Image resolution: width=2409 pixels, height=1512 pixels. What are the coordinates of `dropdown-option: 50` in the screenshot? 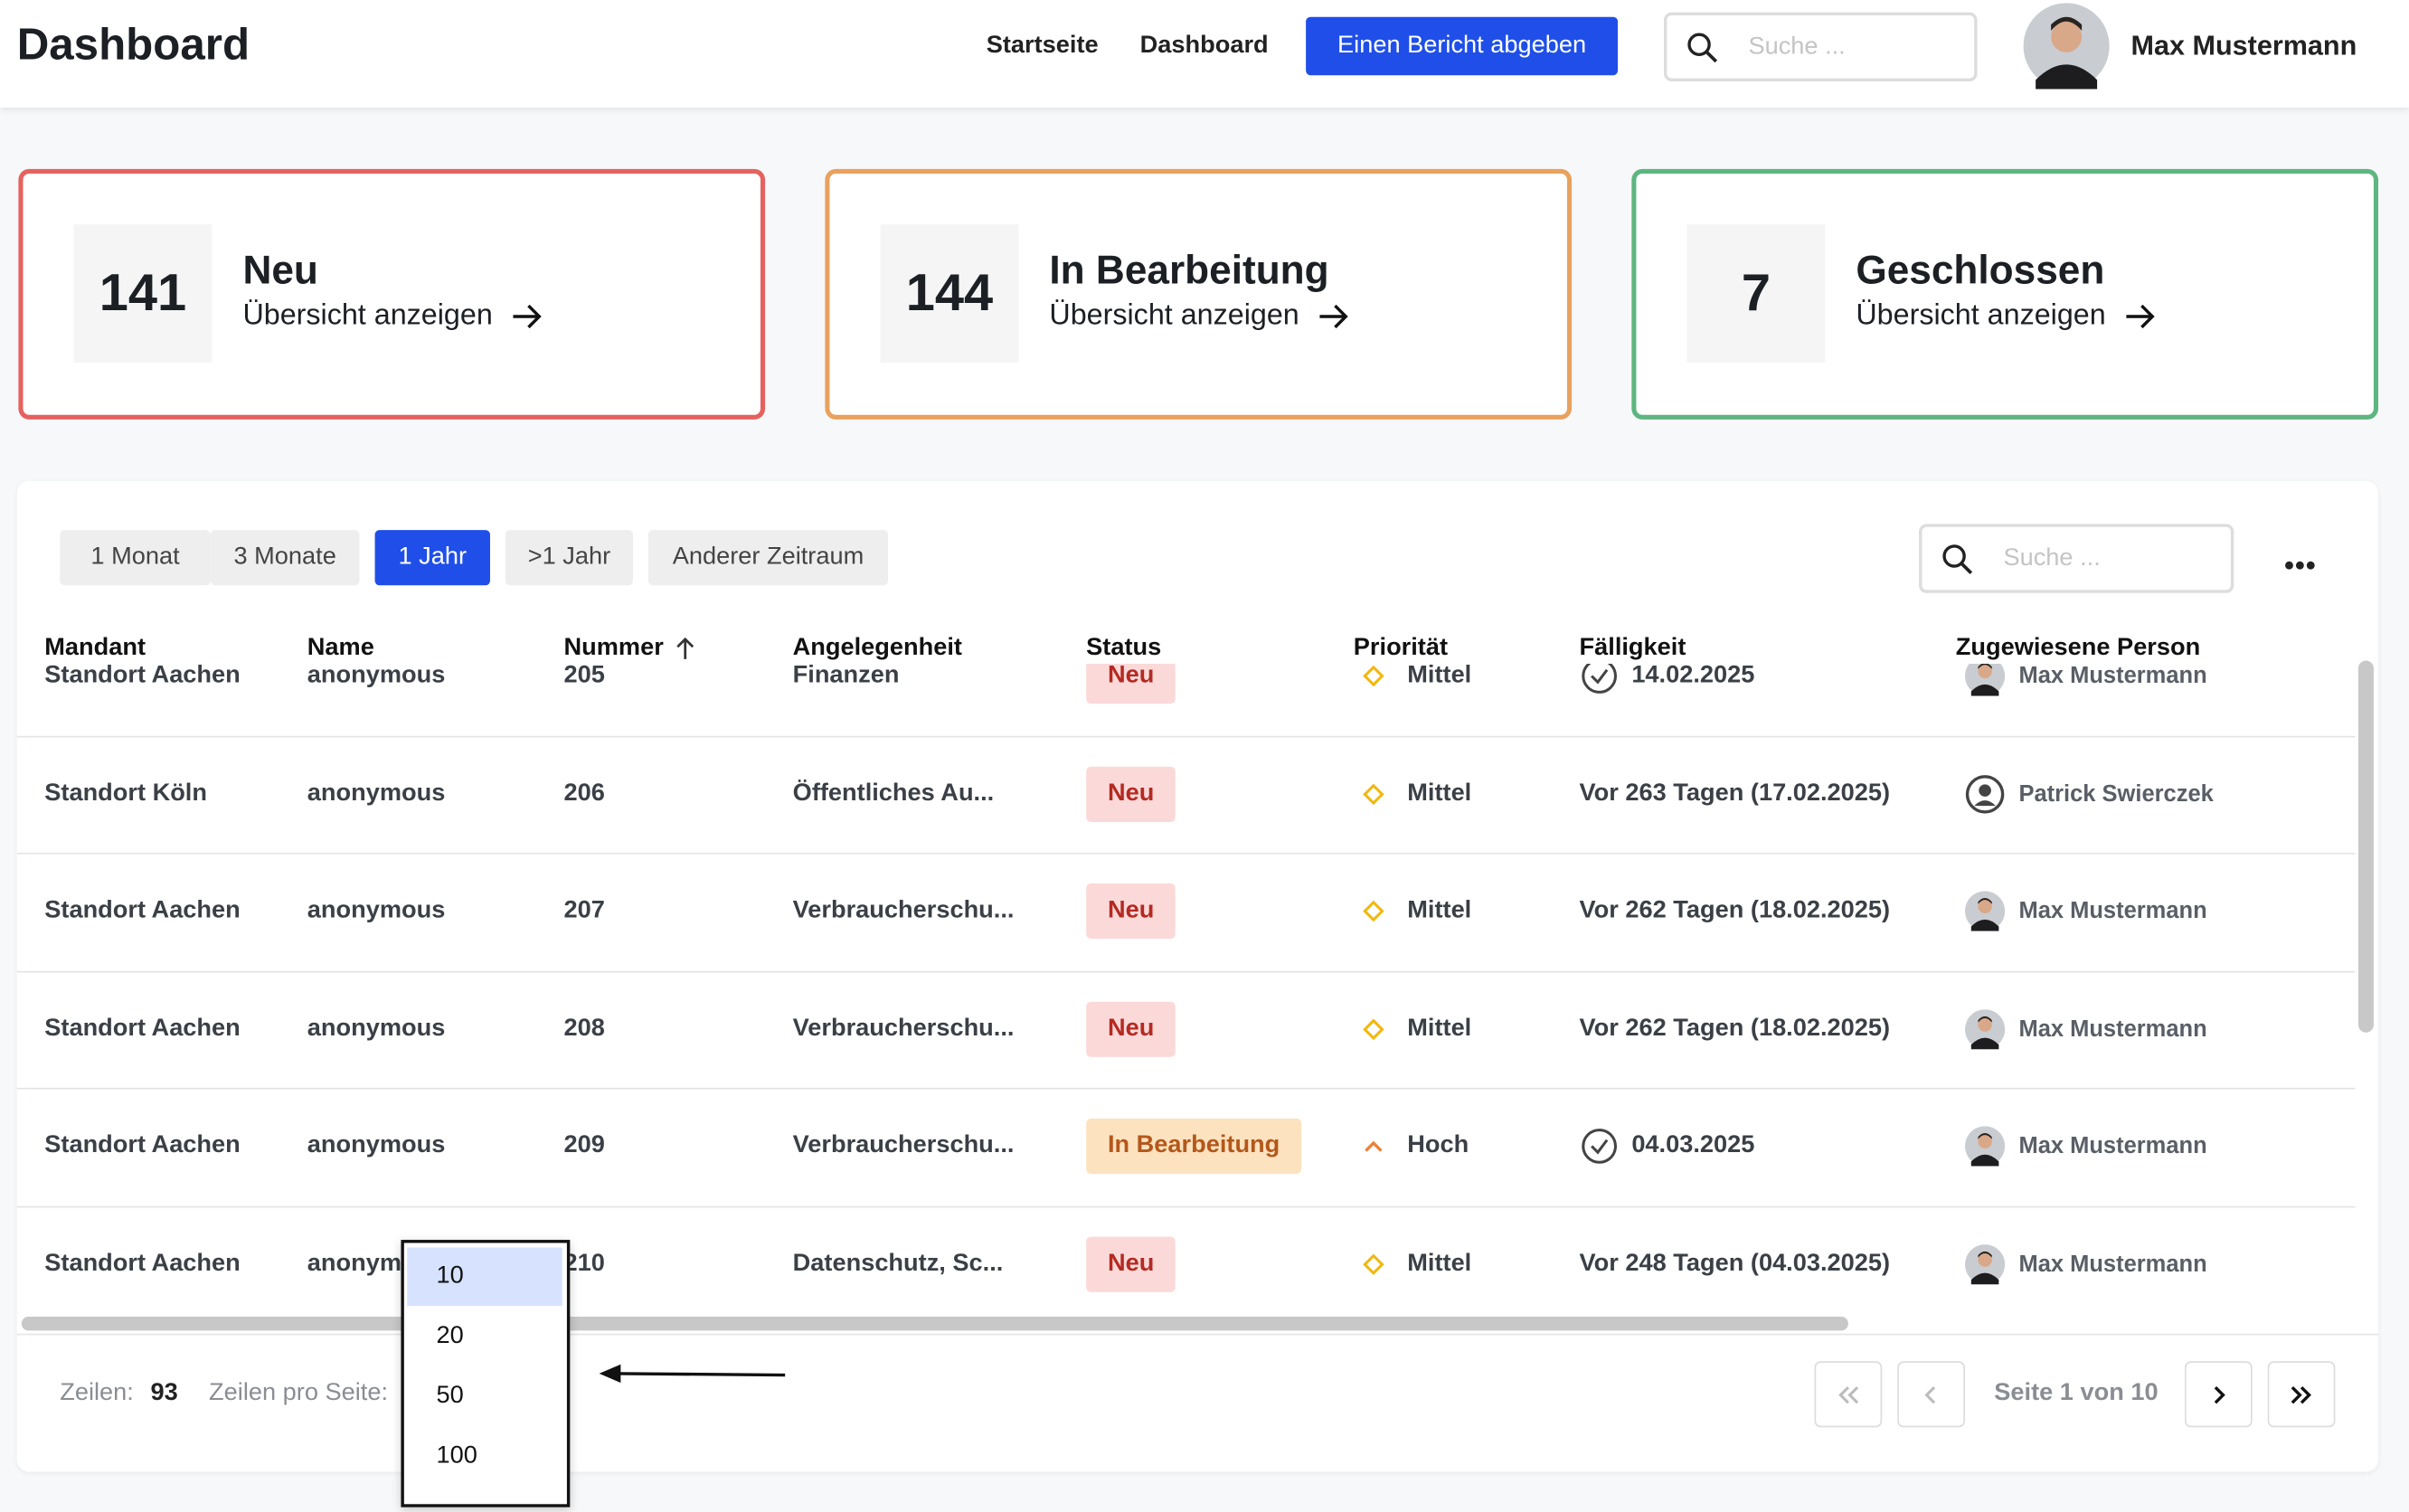 It's located at (450, 1396).